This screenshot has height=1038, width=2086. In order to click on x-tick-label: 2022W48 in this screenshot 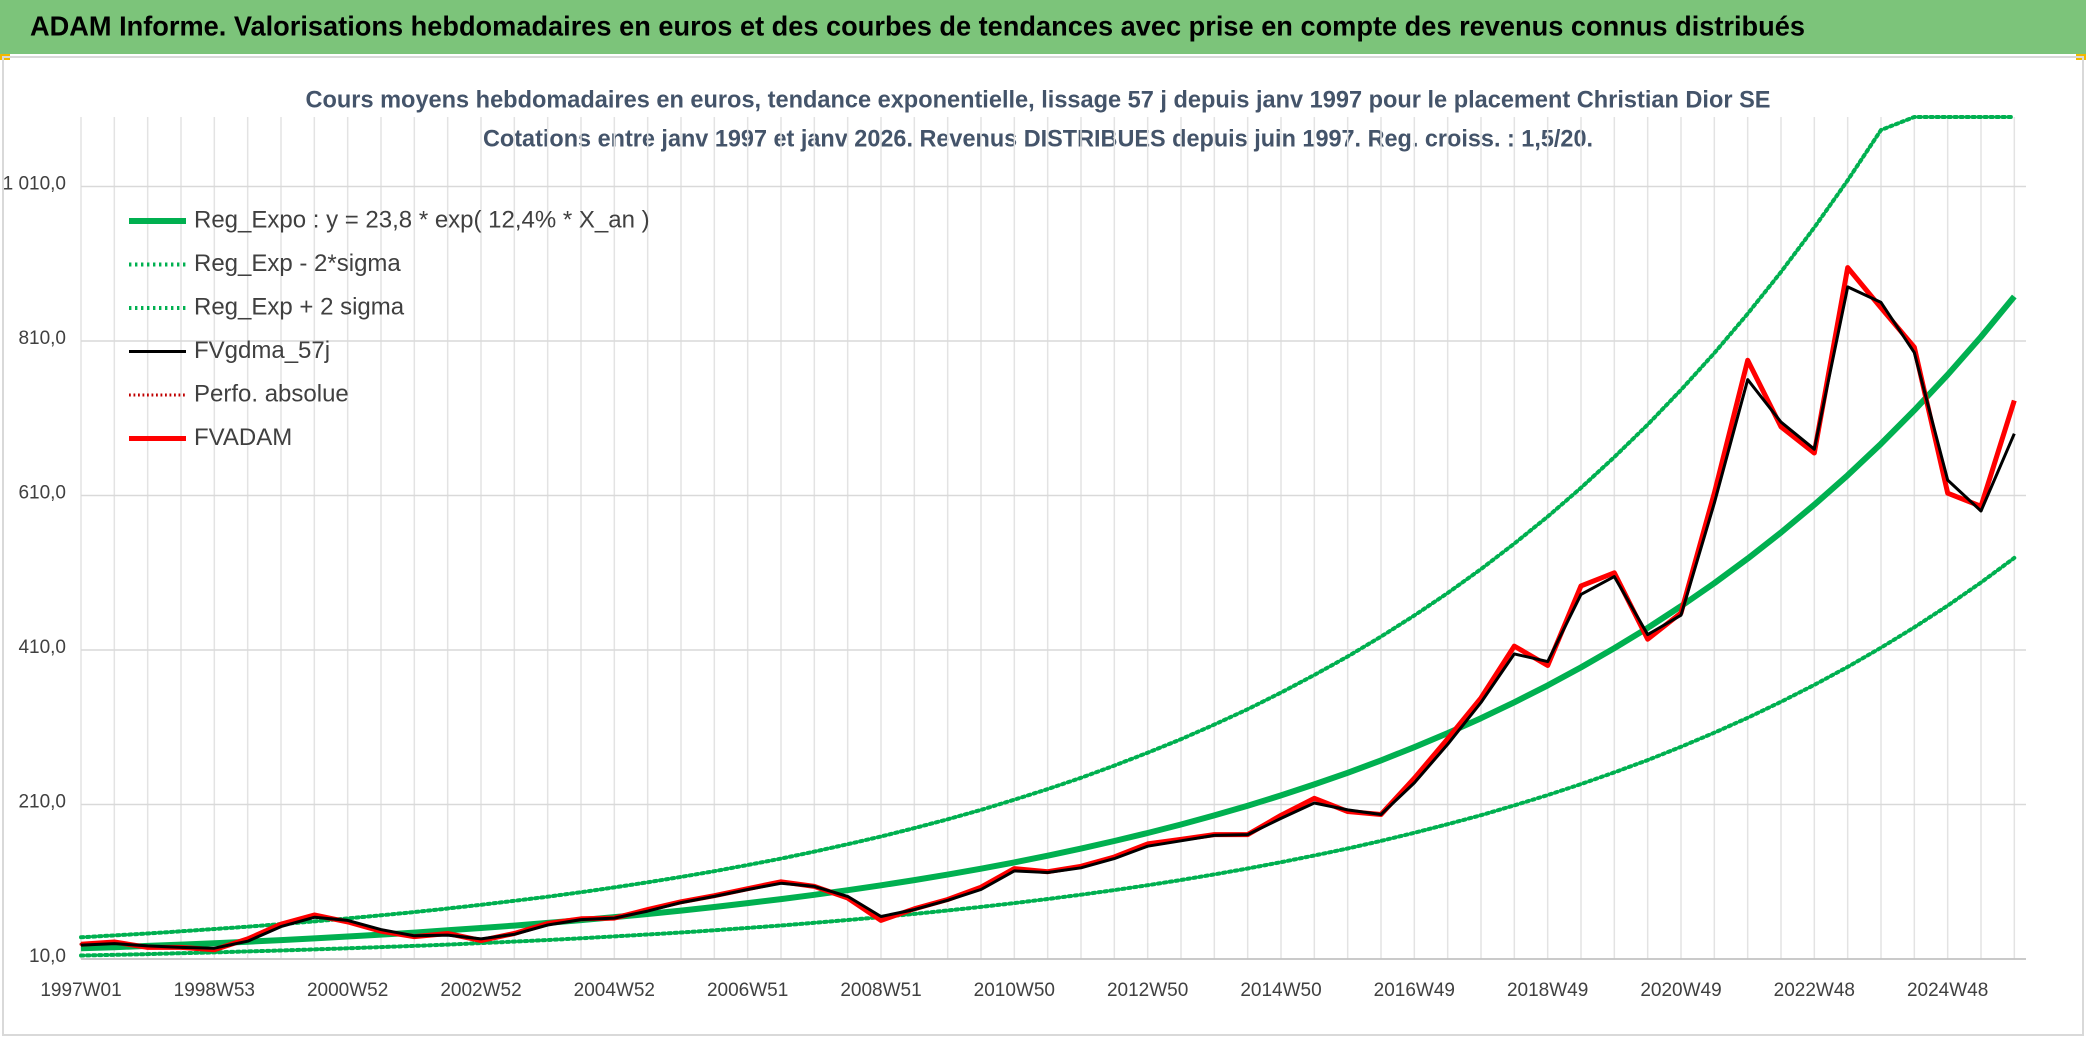, I will do `click(1814, 990)`.